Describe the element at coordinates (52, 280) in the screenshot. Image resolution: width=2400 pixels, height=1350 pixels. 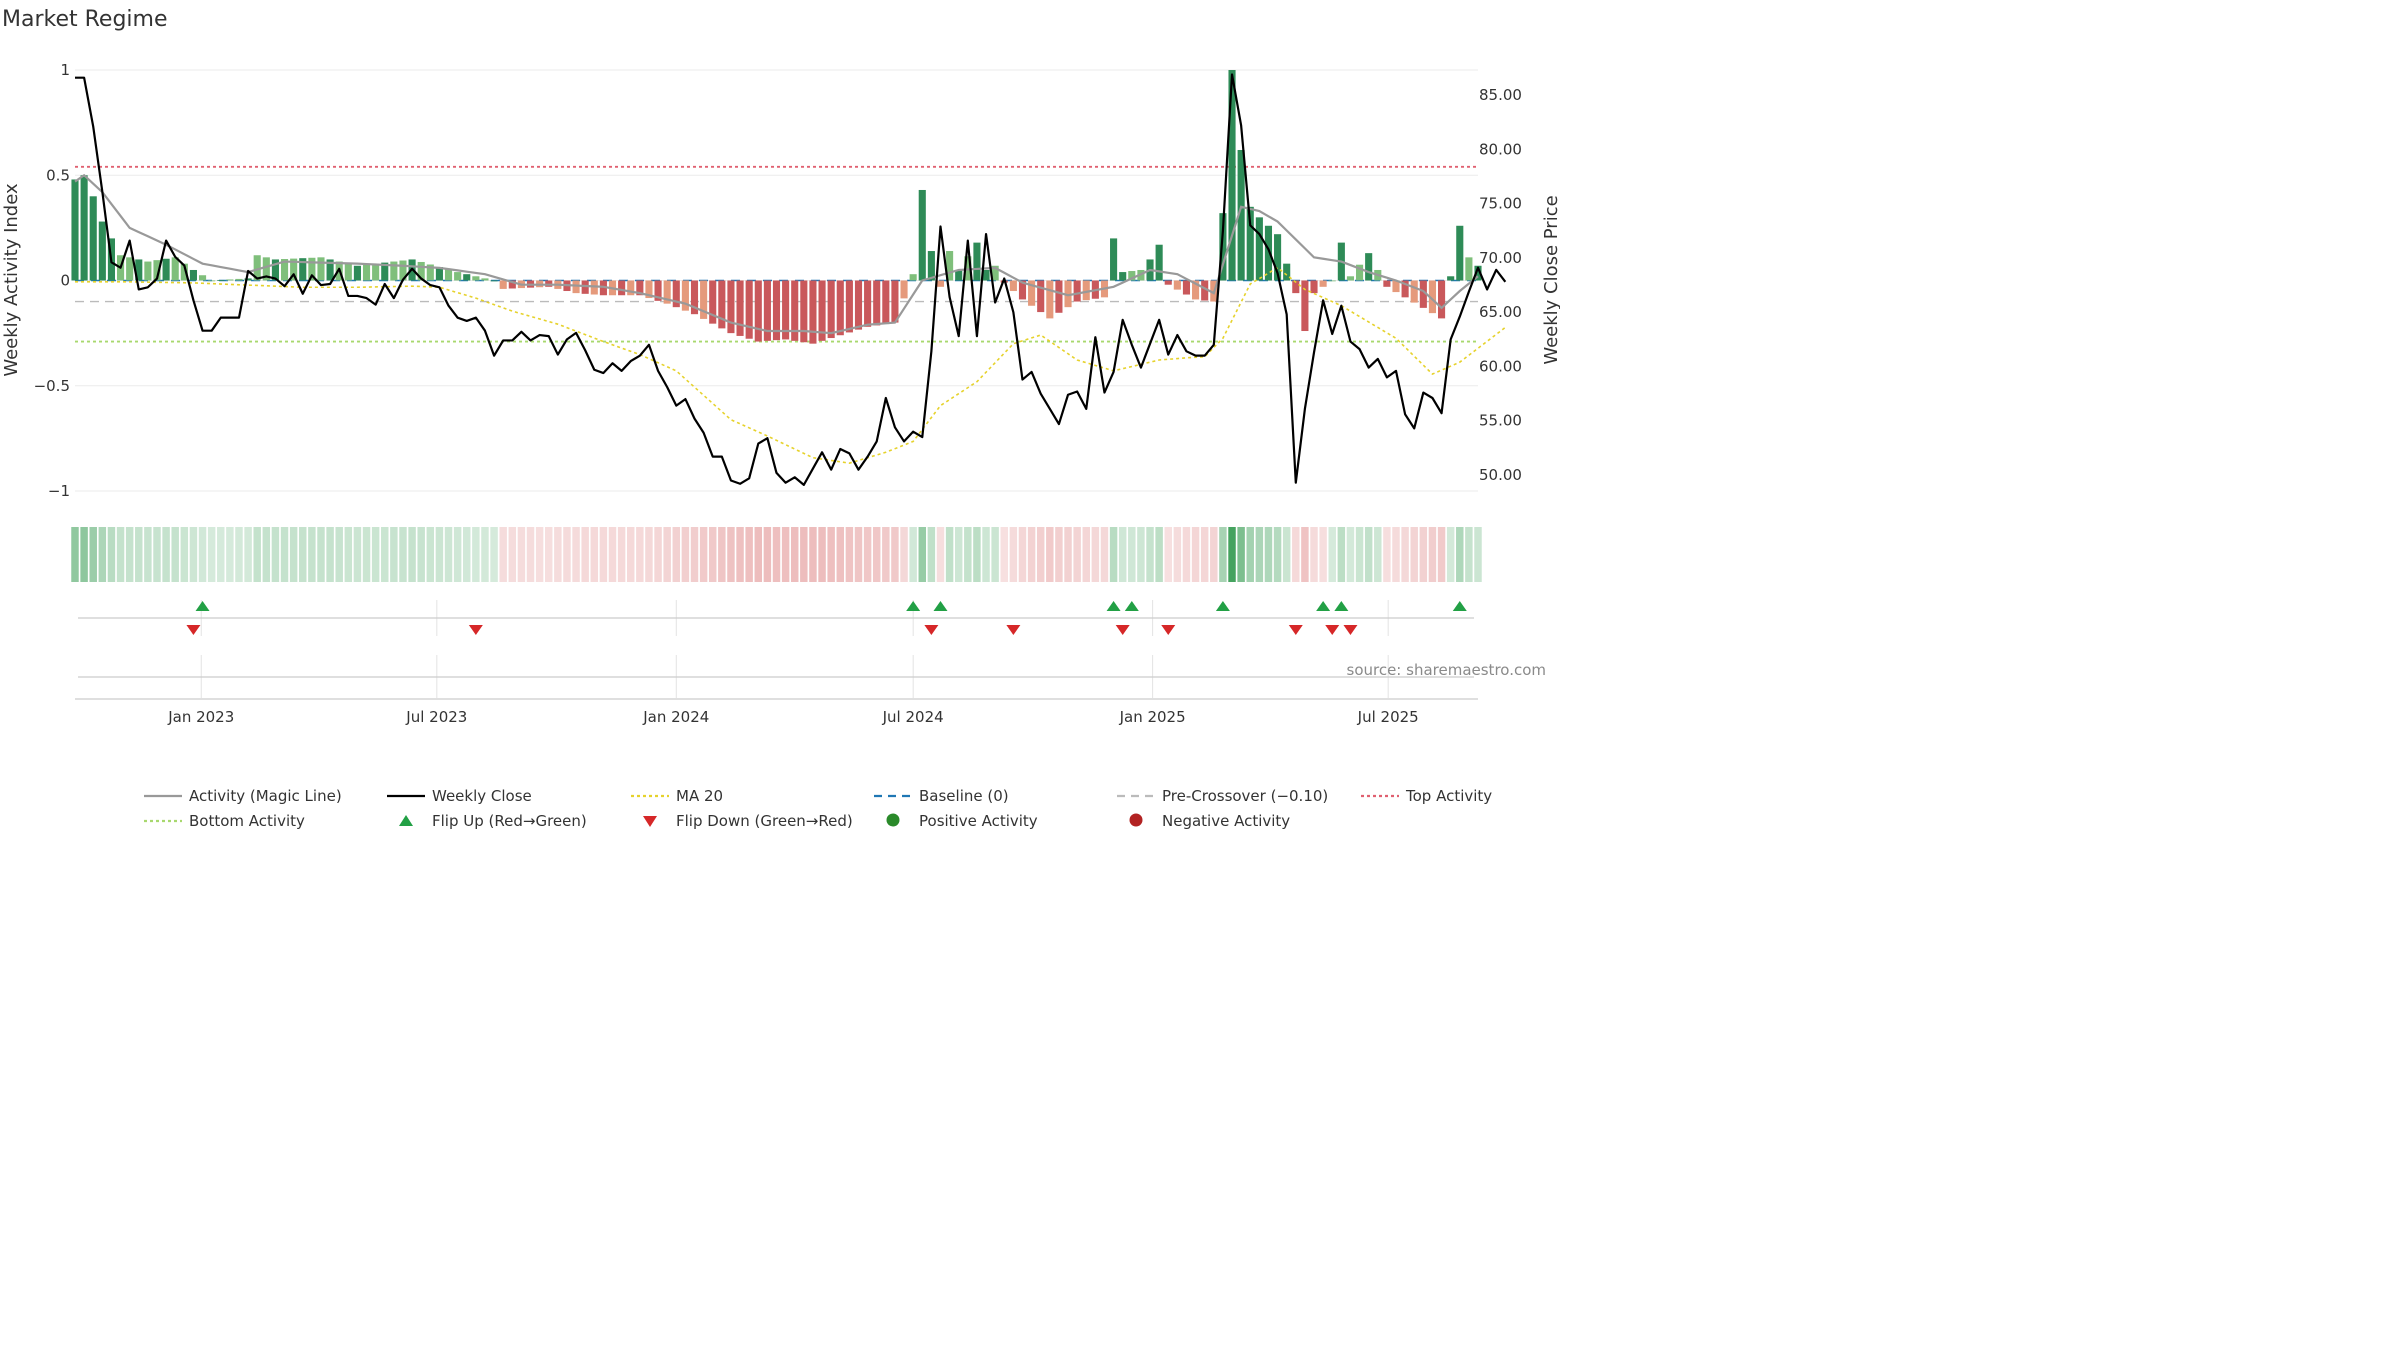
I see `left-axis-ticks: 1 0.5 0 −0.5 −1` at that location.